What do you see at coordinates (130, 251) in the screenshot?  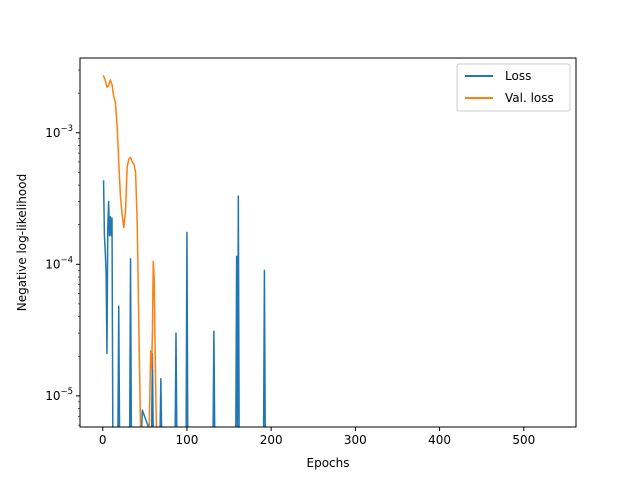 I see `series-line-val-loss` at bounding box center [130, 251].